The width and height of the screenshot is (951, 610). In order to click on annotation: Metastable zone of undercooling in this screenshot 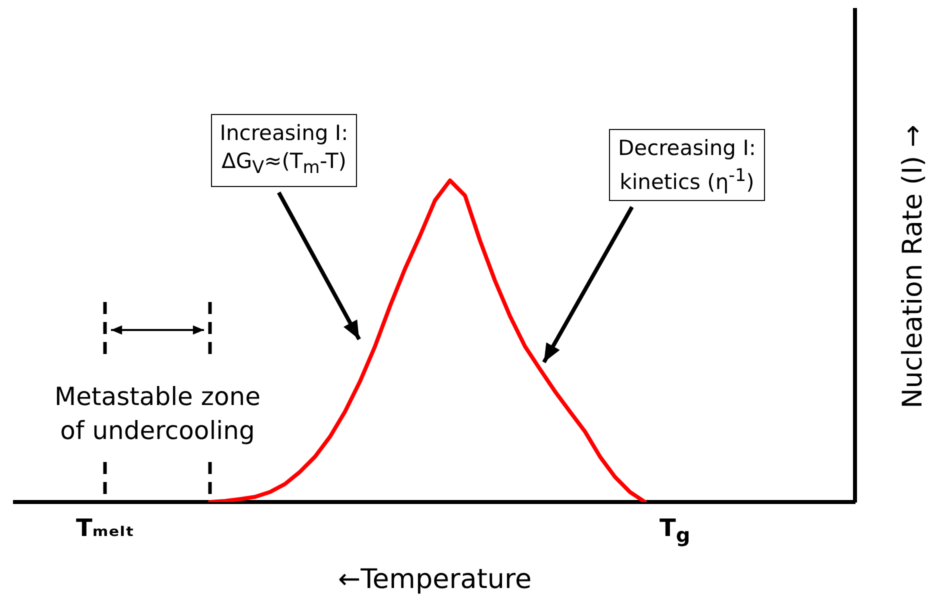, I will do `click(157, 414)`.